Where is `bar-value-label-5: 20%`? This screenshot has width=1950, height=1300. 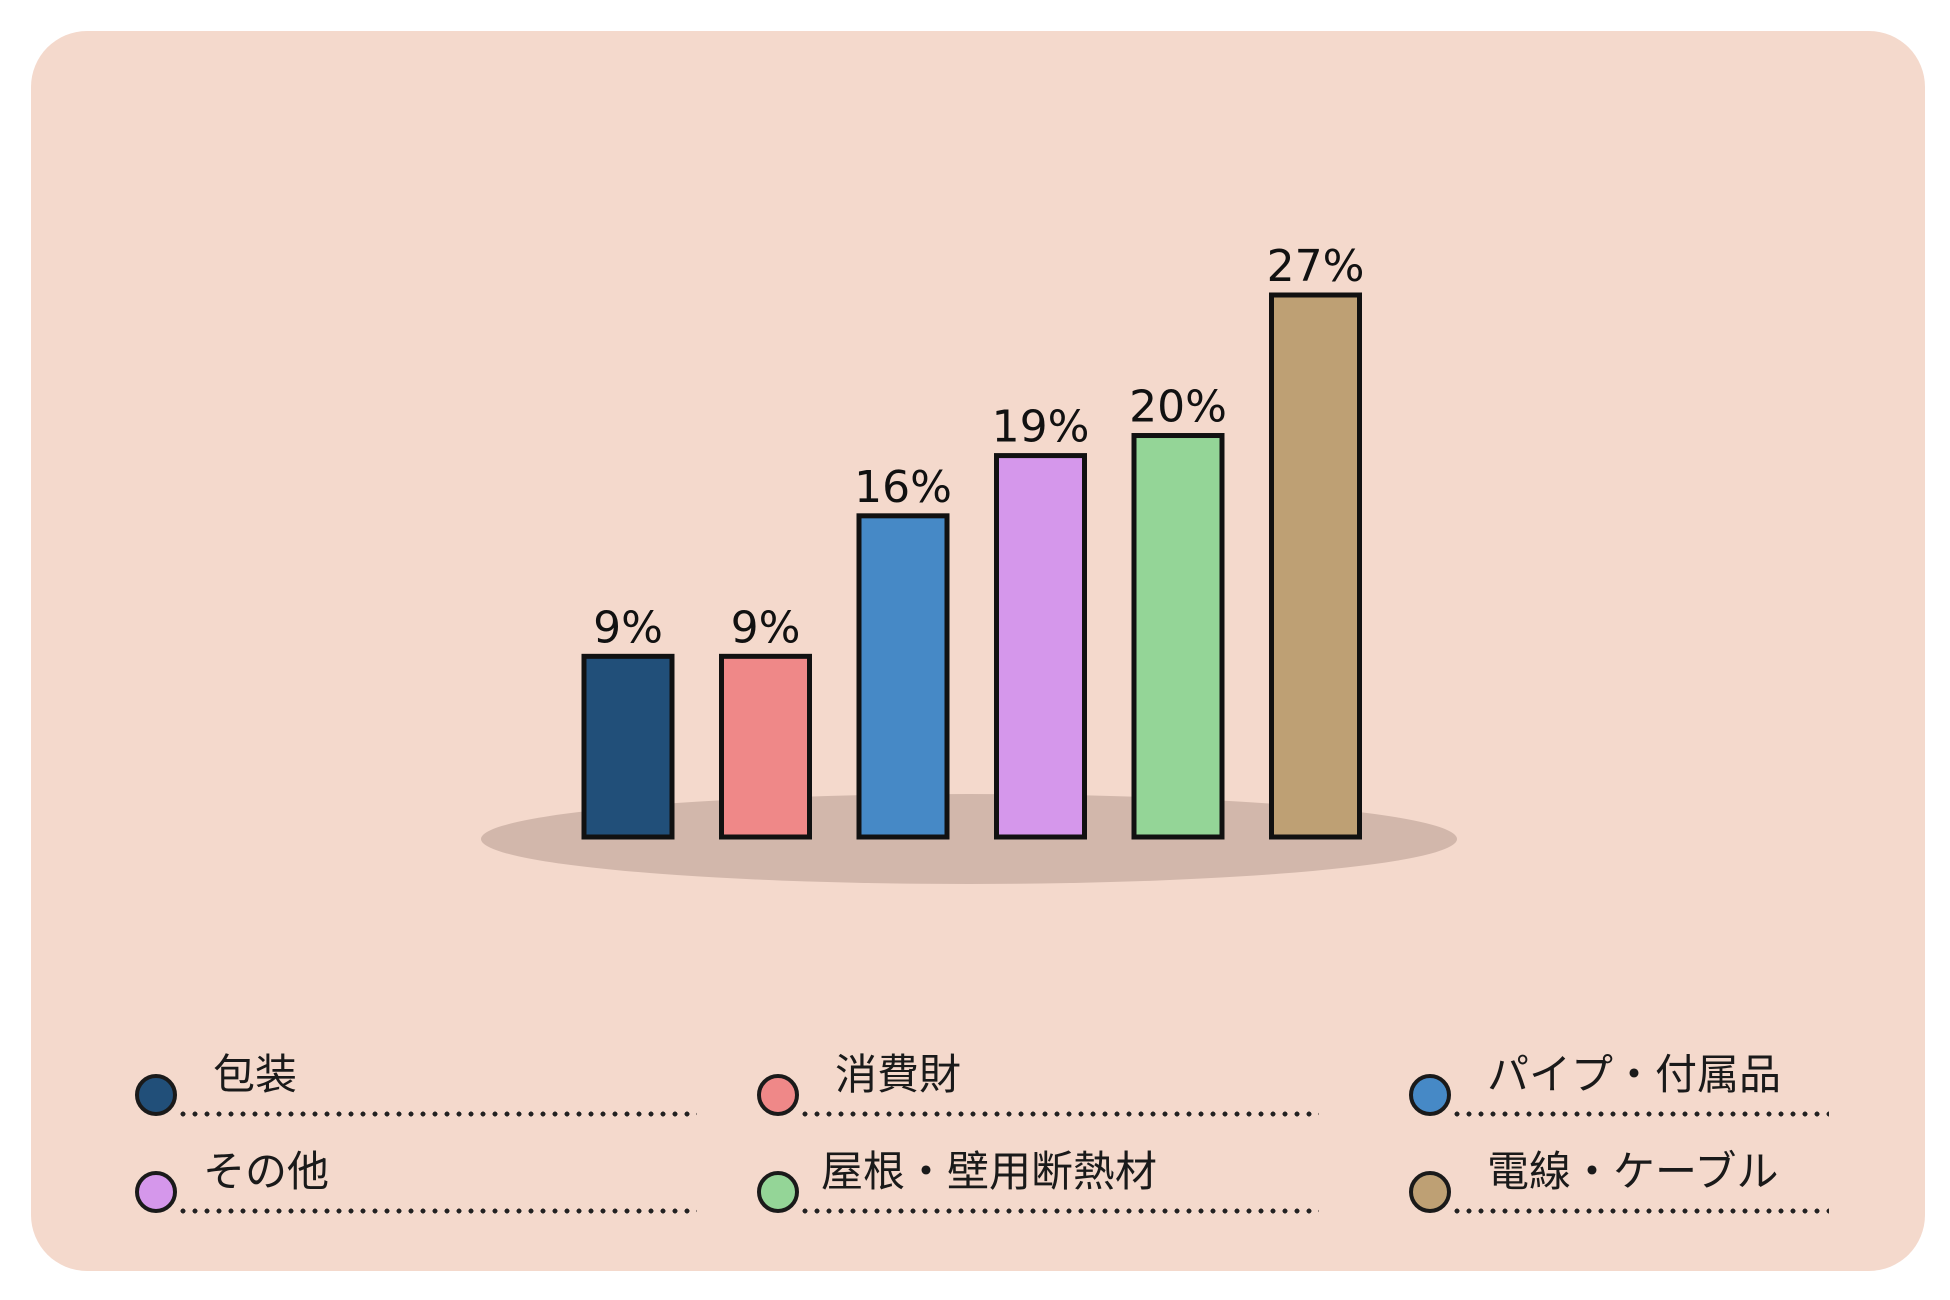 bar-value-label-5: 20% is located at coordinates (1178, 407).